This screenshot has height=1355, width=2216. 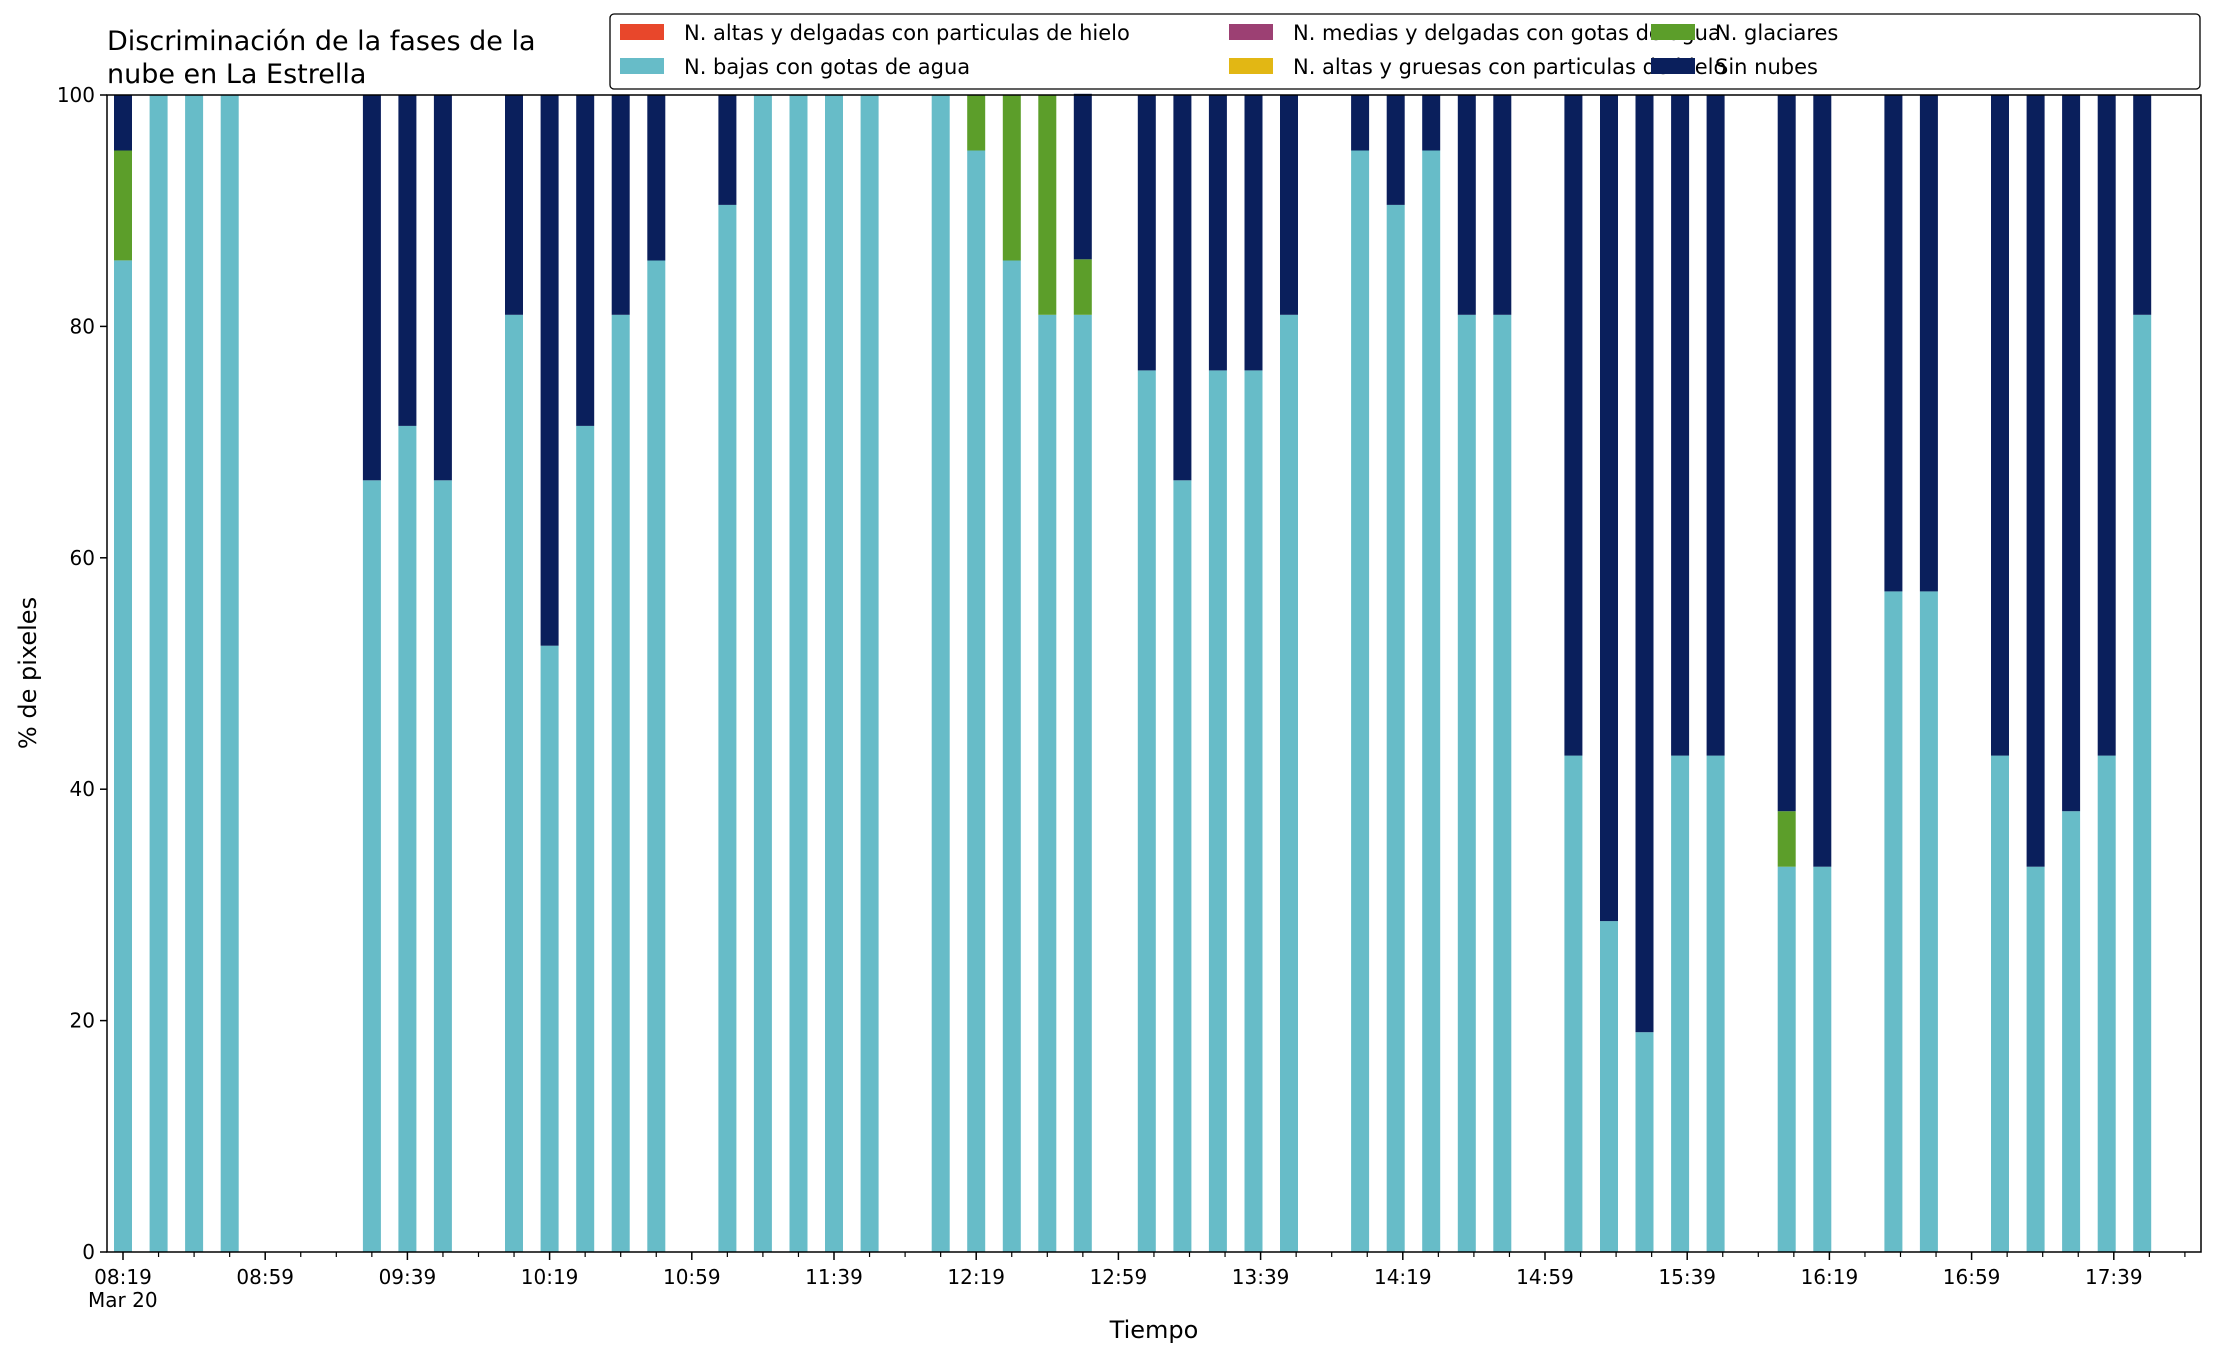 I want to click on legend-label: N. glaciares, so click(x=1776, y=33).